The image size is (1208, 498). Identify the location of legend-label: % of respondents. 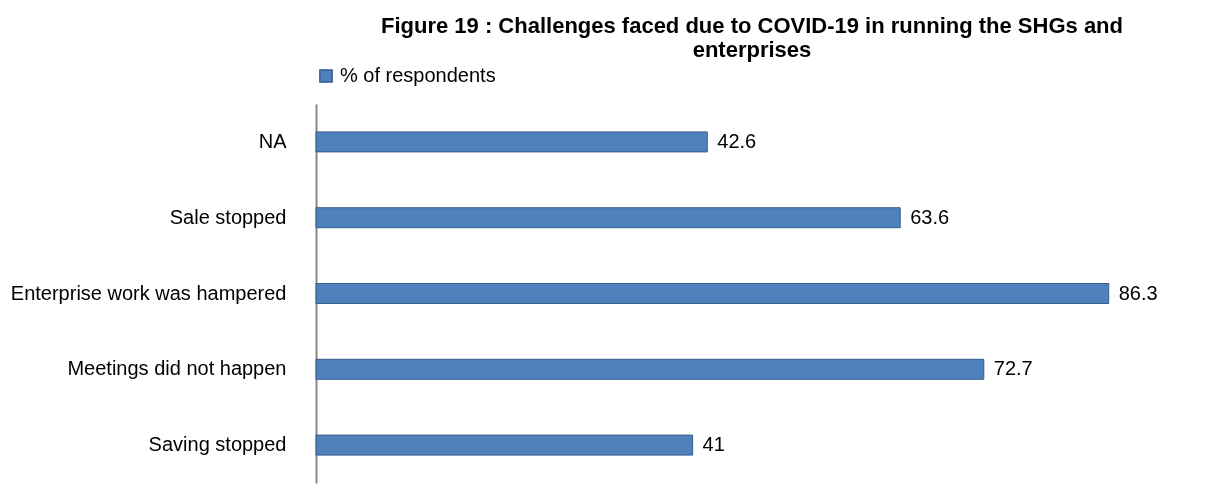
(418, 75).